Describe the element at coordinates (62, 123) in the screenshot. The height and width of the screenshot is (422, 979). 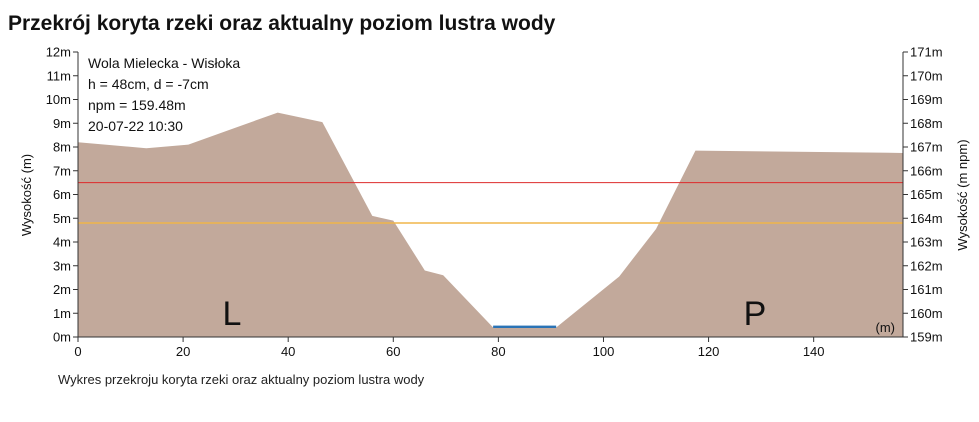
I see `left-tick-label: 9m` at that location.